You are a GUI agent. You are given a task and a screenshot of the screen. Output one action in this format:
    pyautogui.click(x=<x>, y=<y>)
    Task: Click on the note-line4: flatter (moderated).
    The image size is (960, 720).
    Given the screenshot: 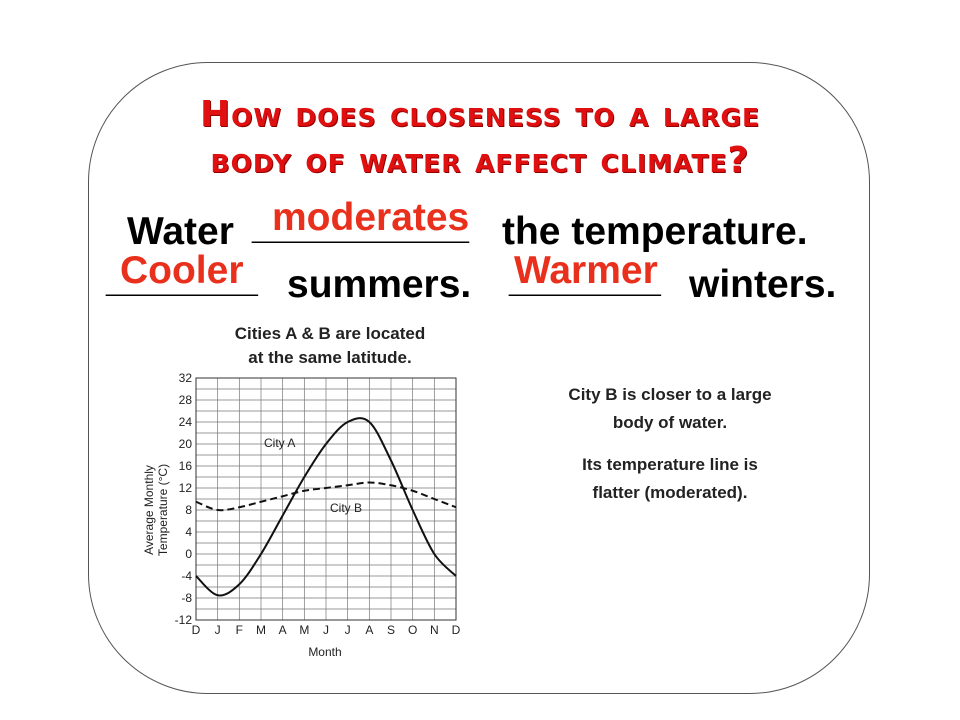 What is the action you would take?
    pyautogui.click(x=670, y=492)
    